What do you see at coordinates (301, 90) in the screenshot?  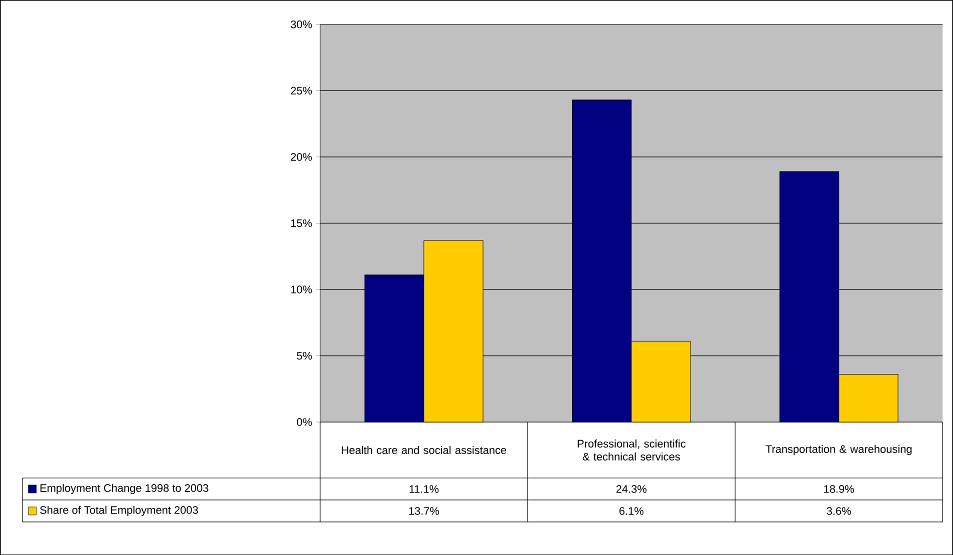 I see `y-tick-label: 25%` at bounding box center [301, 90].